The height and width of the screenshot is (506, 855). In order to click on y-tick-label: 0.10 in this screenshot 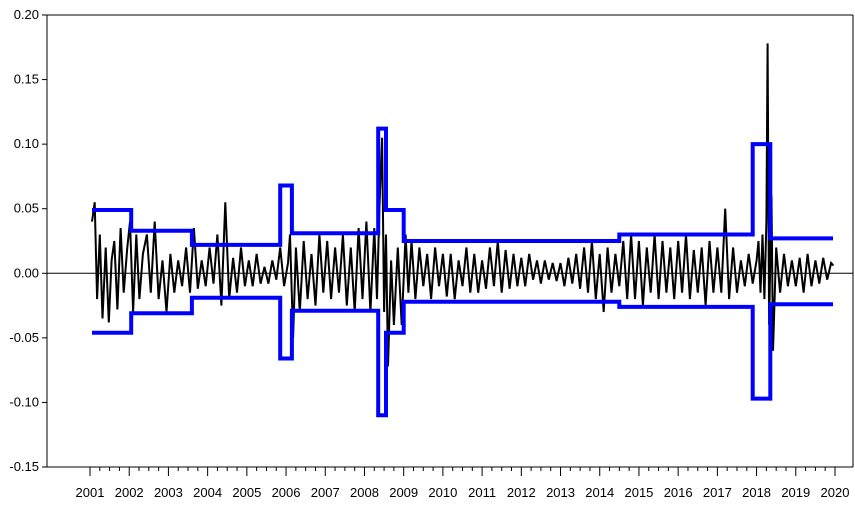, I will do `click(26, 143)`.